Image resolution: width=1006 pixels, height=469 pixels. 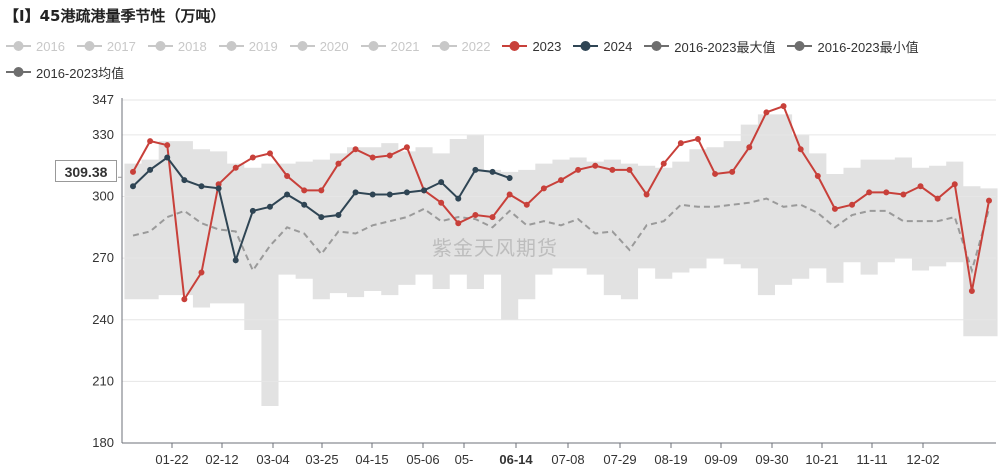 What do you see at coordinates (371, 459) in the screenshot?
I see `x-tick-label: 04-15` at bounding box center [371, 459].